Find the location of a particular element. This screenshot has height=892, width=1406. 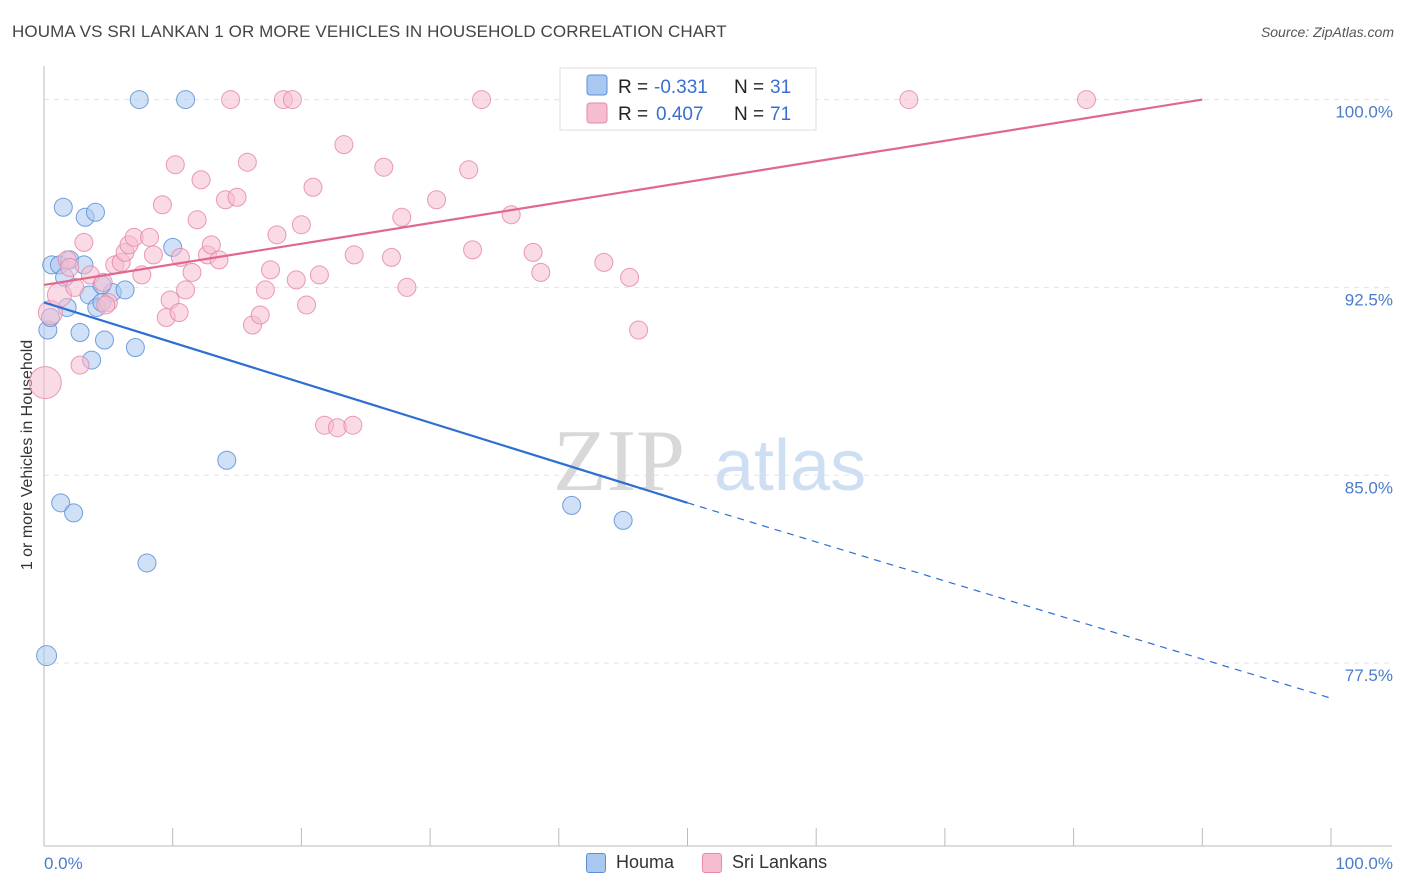

correlation-legend: R = -0.331 N = 31 R = 0.407 N = 71 is located at coordinates (688, 99).